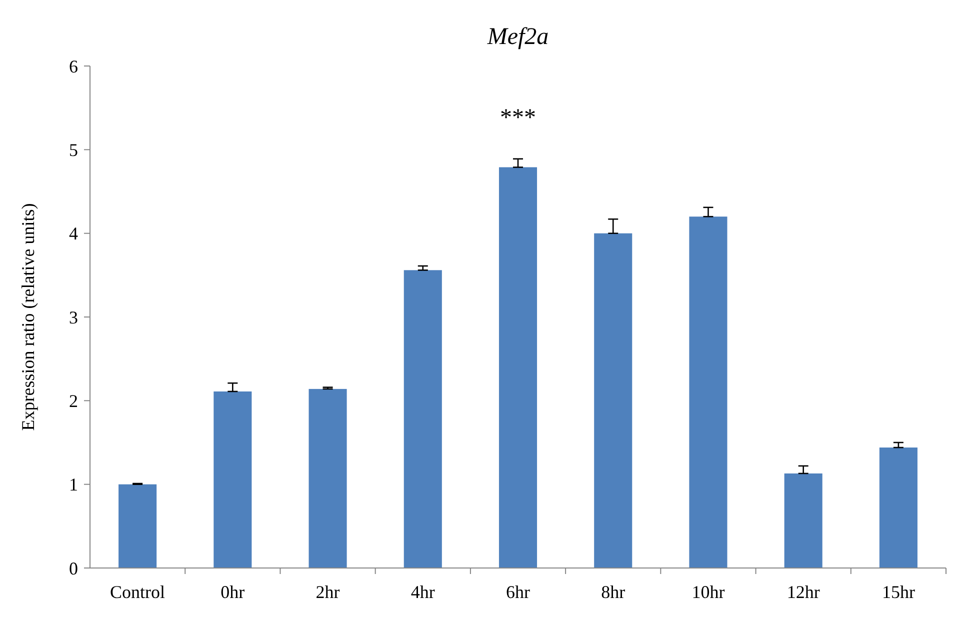 This screenshot has width=966, height=619. I want to click on x-tick-label: 15hr, so click(898, 592).